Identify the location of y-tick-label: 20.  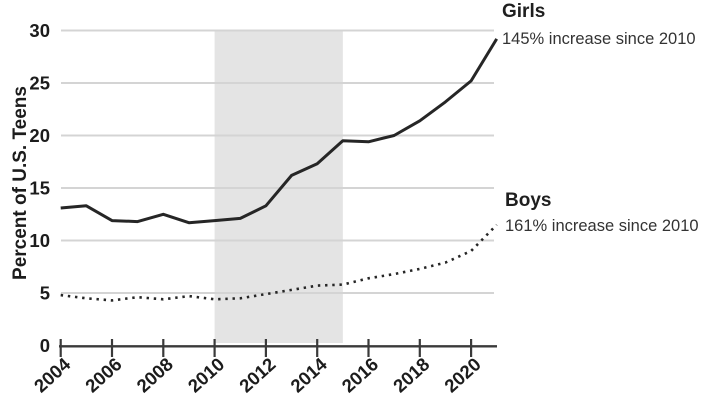
(39, 135).